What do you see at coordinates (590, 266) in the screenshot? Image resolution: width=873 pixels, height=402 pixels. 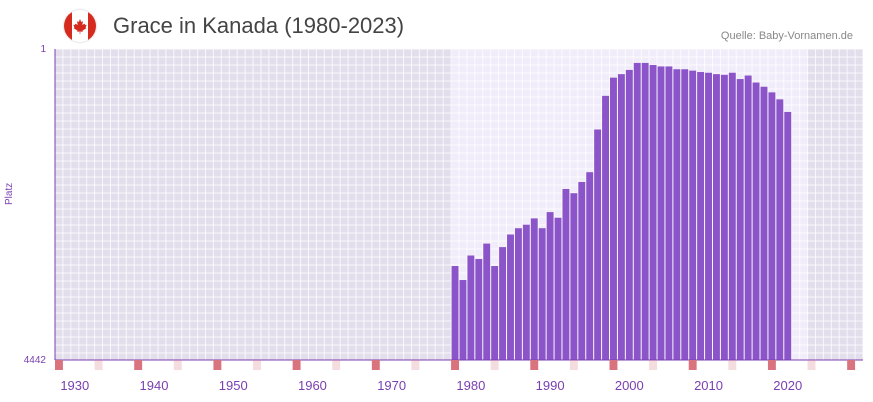 I see `bar-1995` at bounding box center [590, 266].